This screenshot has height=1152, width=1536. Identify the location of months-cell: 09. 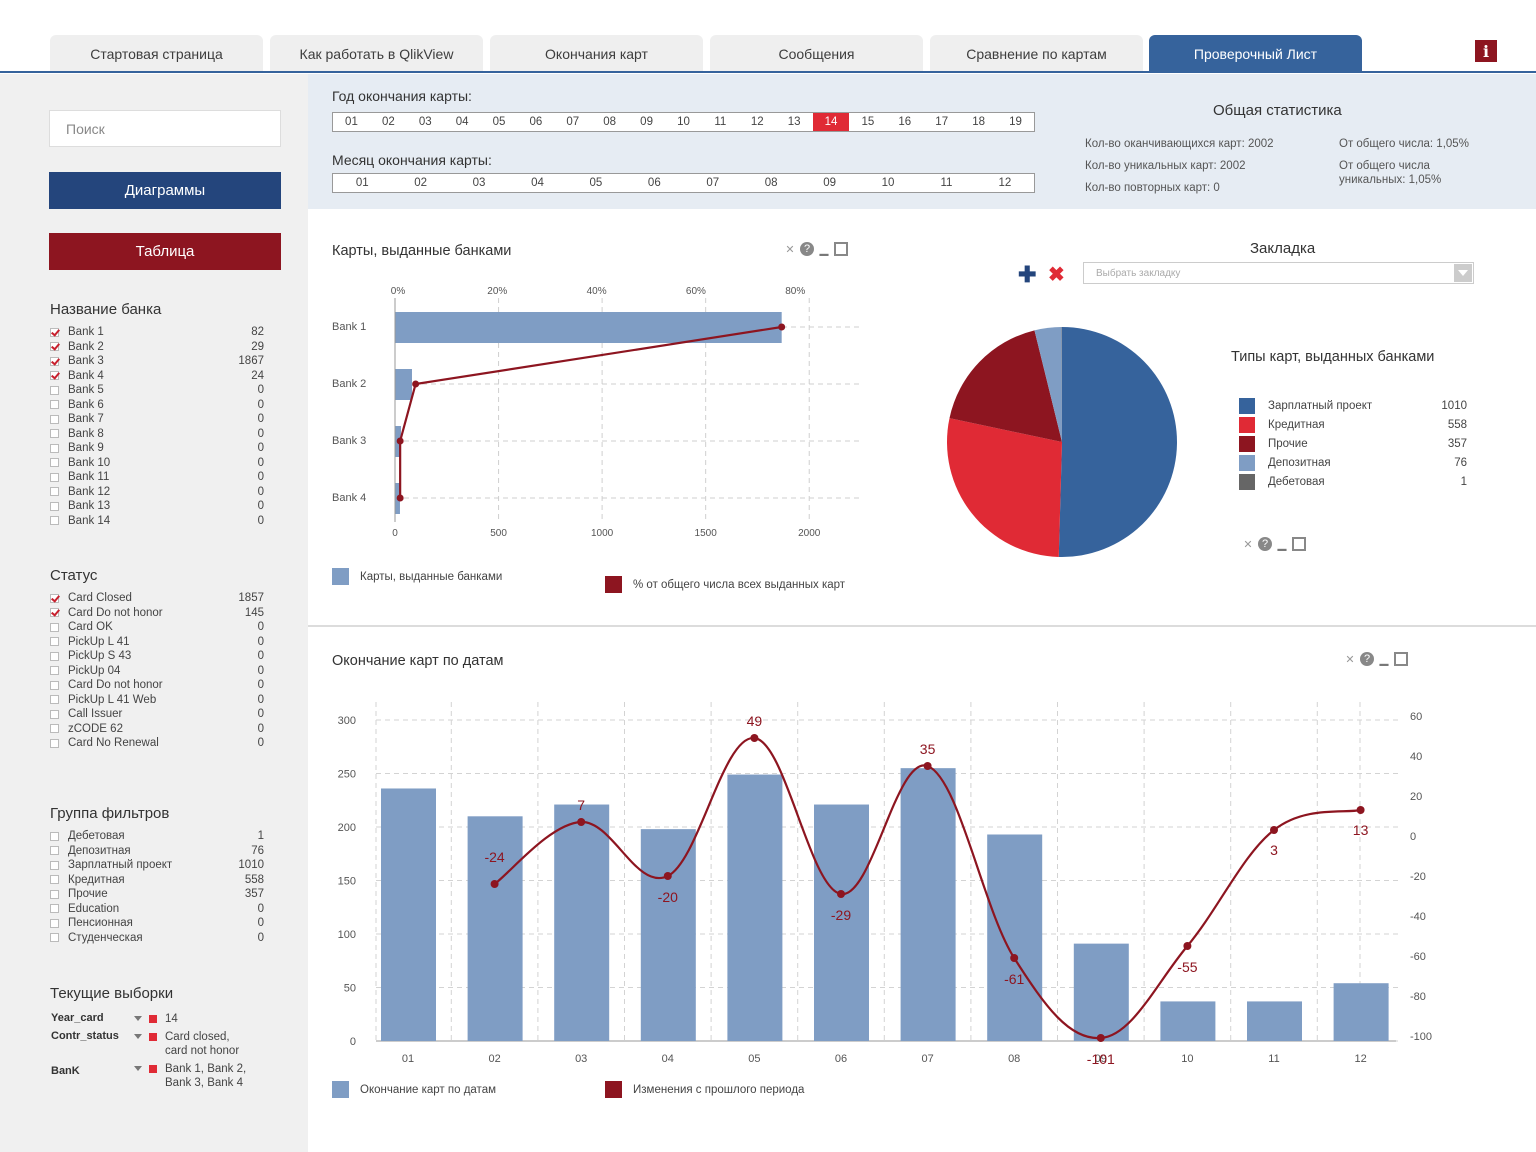
(829, 183).